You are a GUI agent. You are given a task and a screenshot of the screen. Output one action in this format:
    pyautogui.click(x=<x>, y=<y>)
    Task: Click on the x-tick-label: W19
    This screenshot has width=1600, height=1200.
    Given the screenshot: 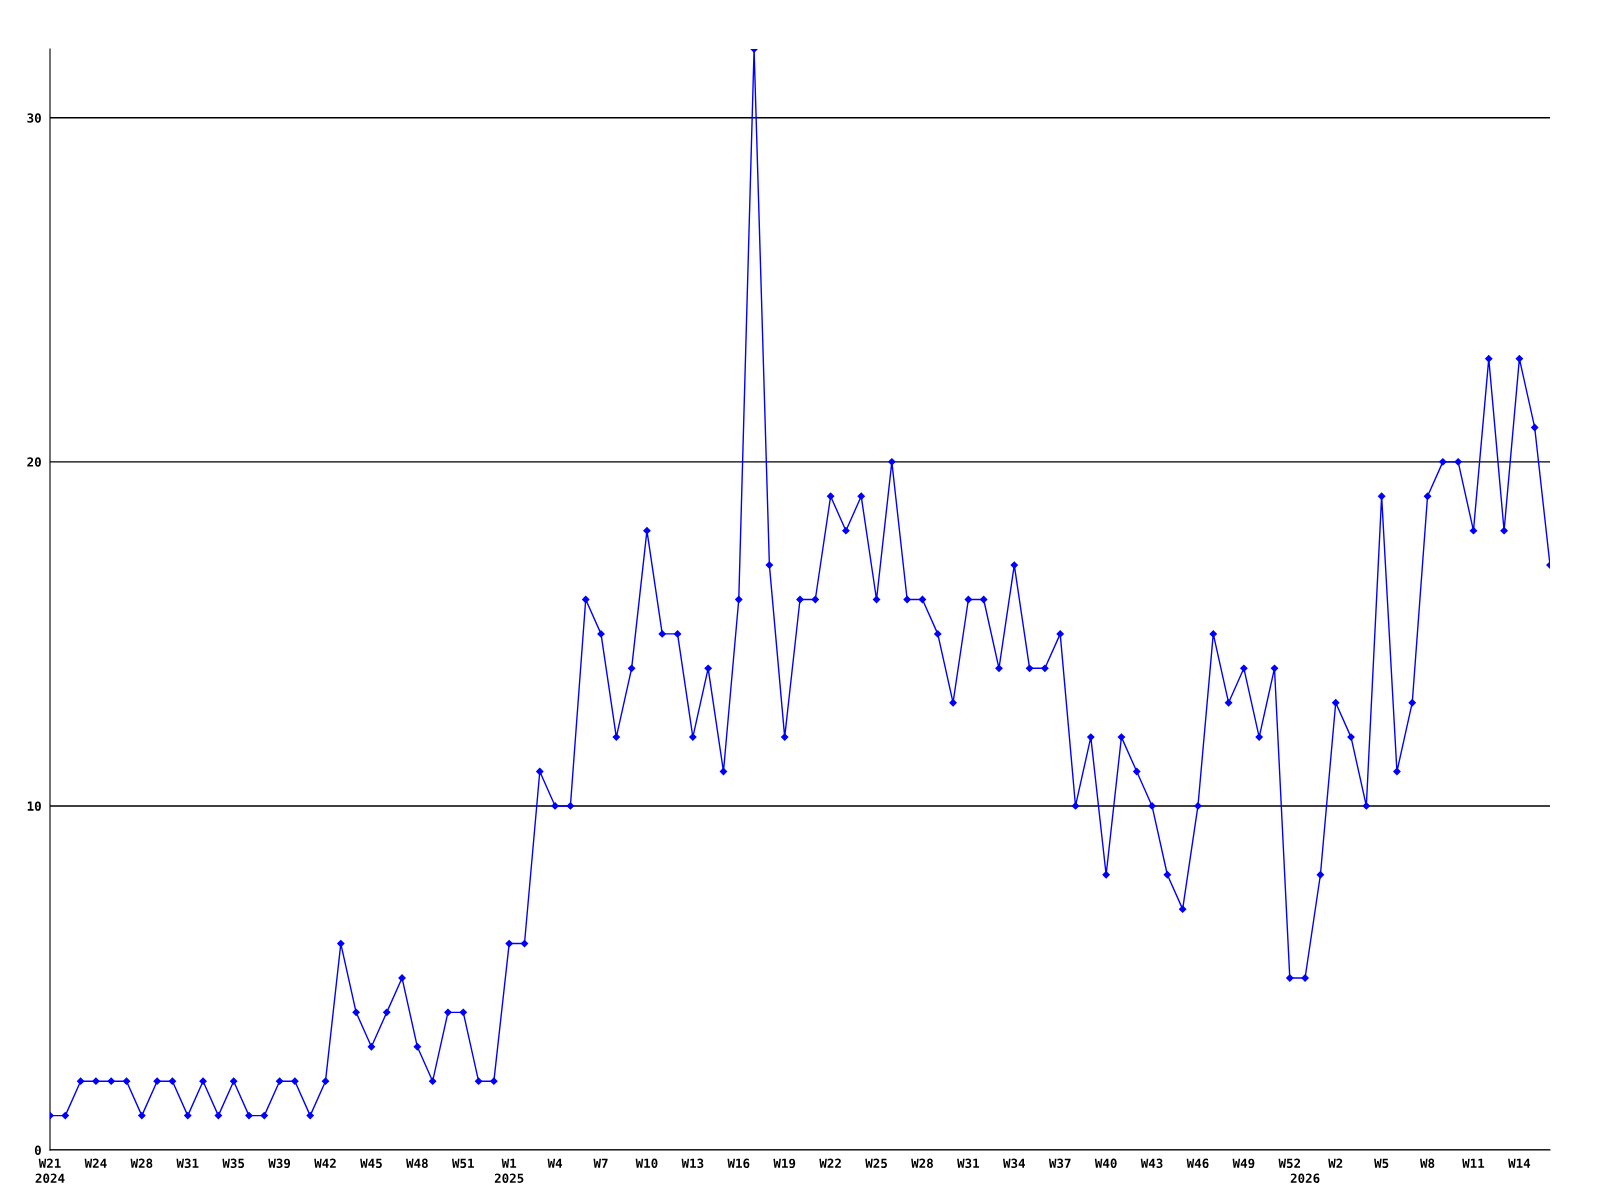 What is the action you would take?
    pyautogui.click(x=784, y=1163)
    